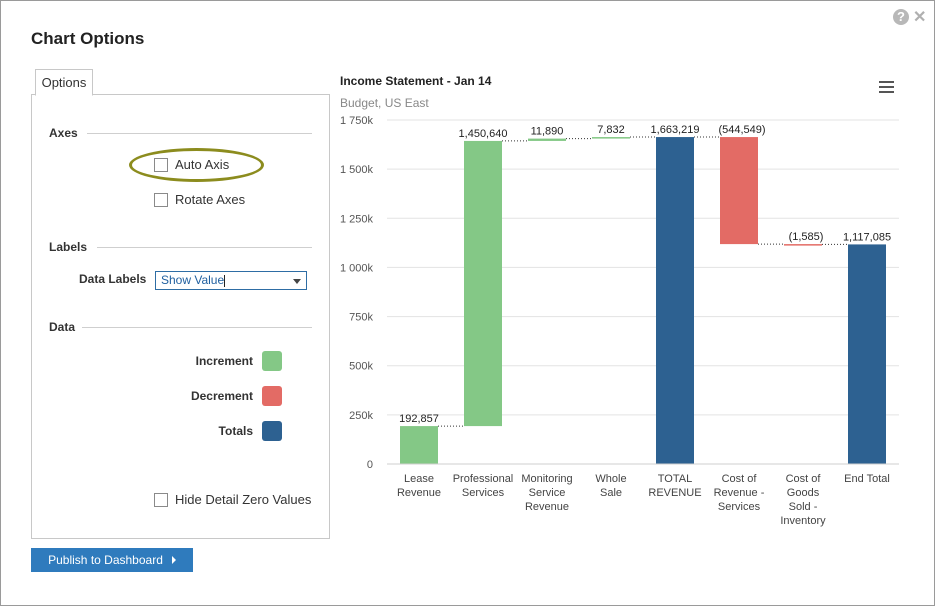 This screenshot has width=935, height=607. I want to click on data-heading: Data, so click(62, 327).